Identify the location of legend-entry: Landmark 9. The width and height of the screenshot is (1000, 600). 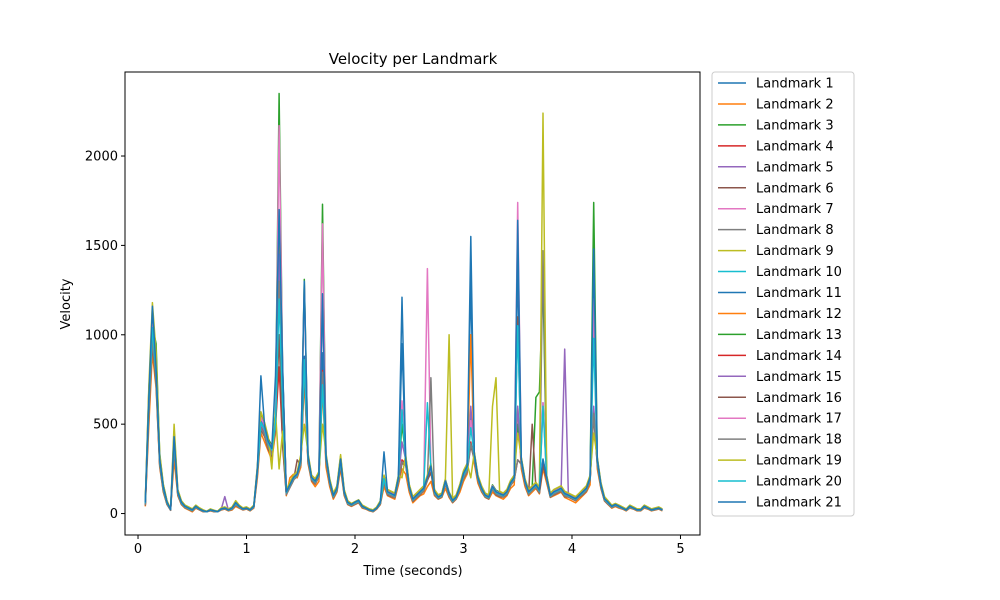
(795, 251).